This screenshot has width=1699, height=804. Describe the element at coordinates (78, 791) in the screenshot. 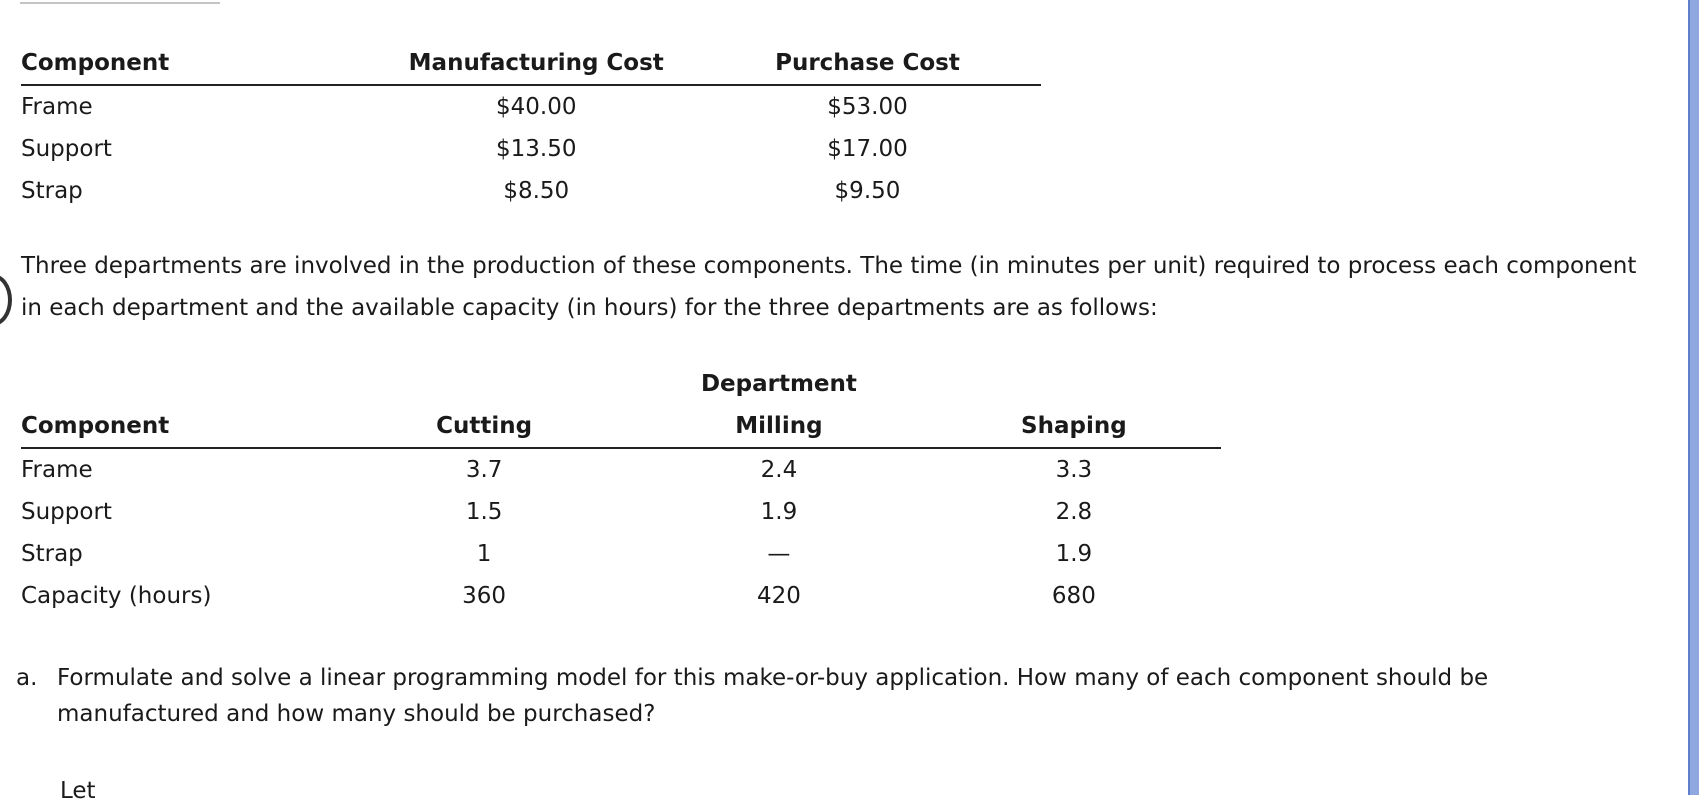

I see `let-text: Let` at that location.